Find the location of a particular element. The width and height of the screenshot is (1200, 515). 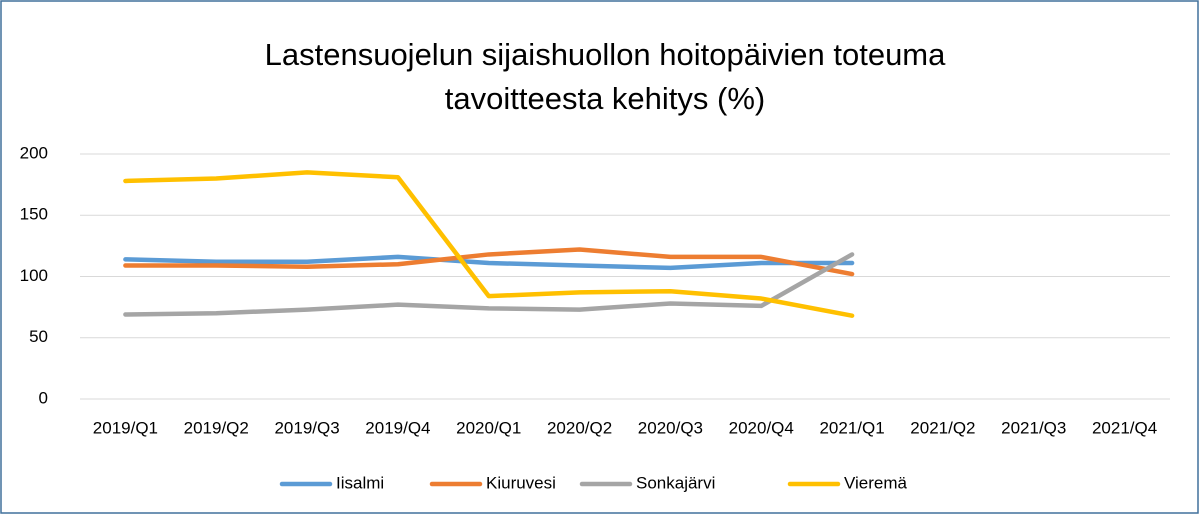

y-tick-label: 50 is located at coordinates (38, 336).